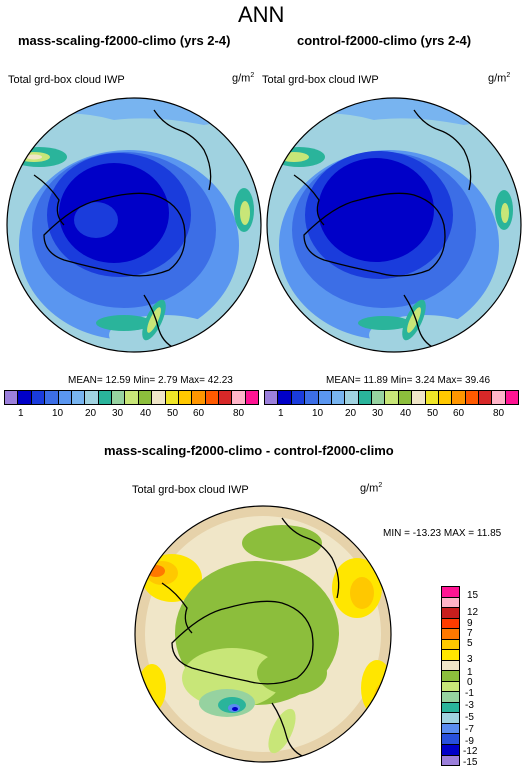 The width and height of the screenshot is (527, 771). What do you see at coordinates (281, 413) in the screenshot?
I see `right-colorbar-label: 1` at bounding box center [281, 413].